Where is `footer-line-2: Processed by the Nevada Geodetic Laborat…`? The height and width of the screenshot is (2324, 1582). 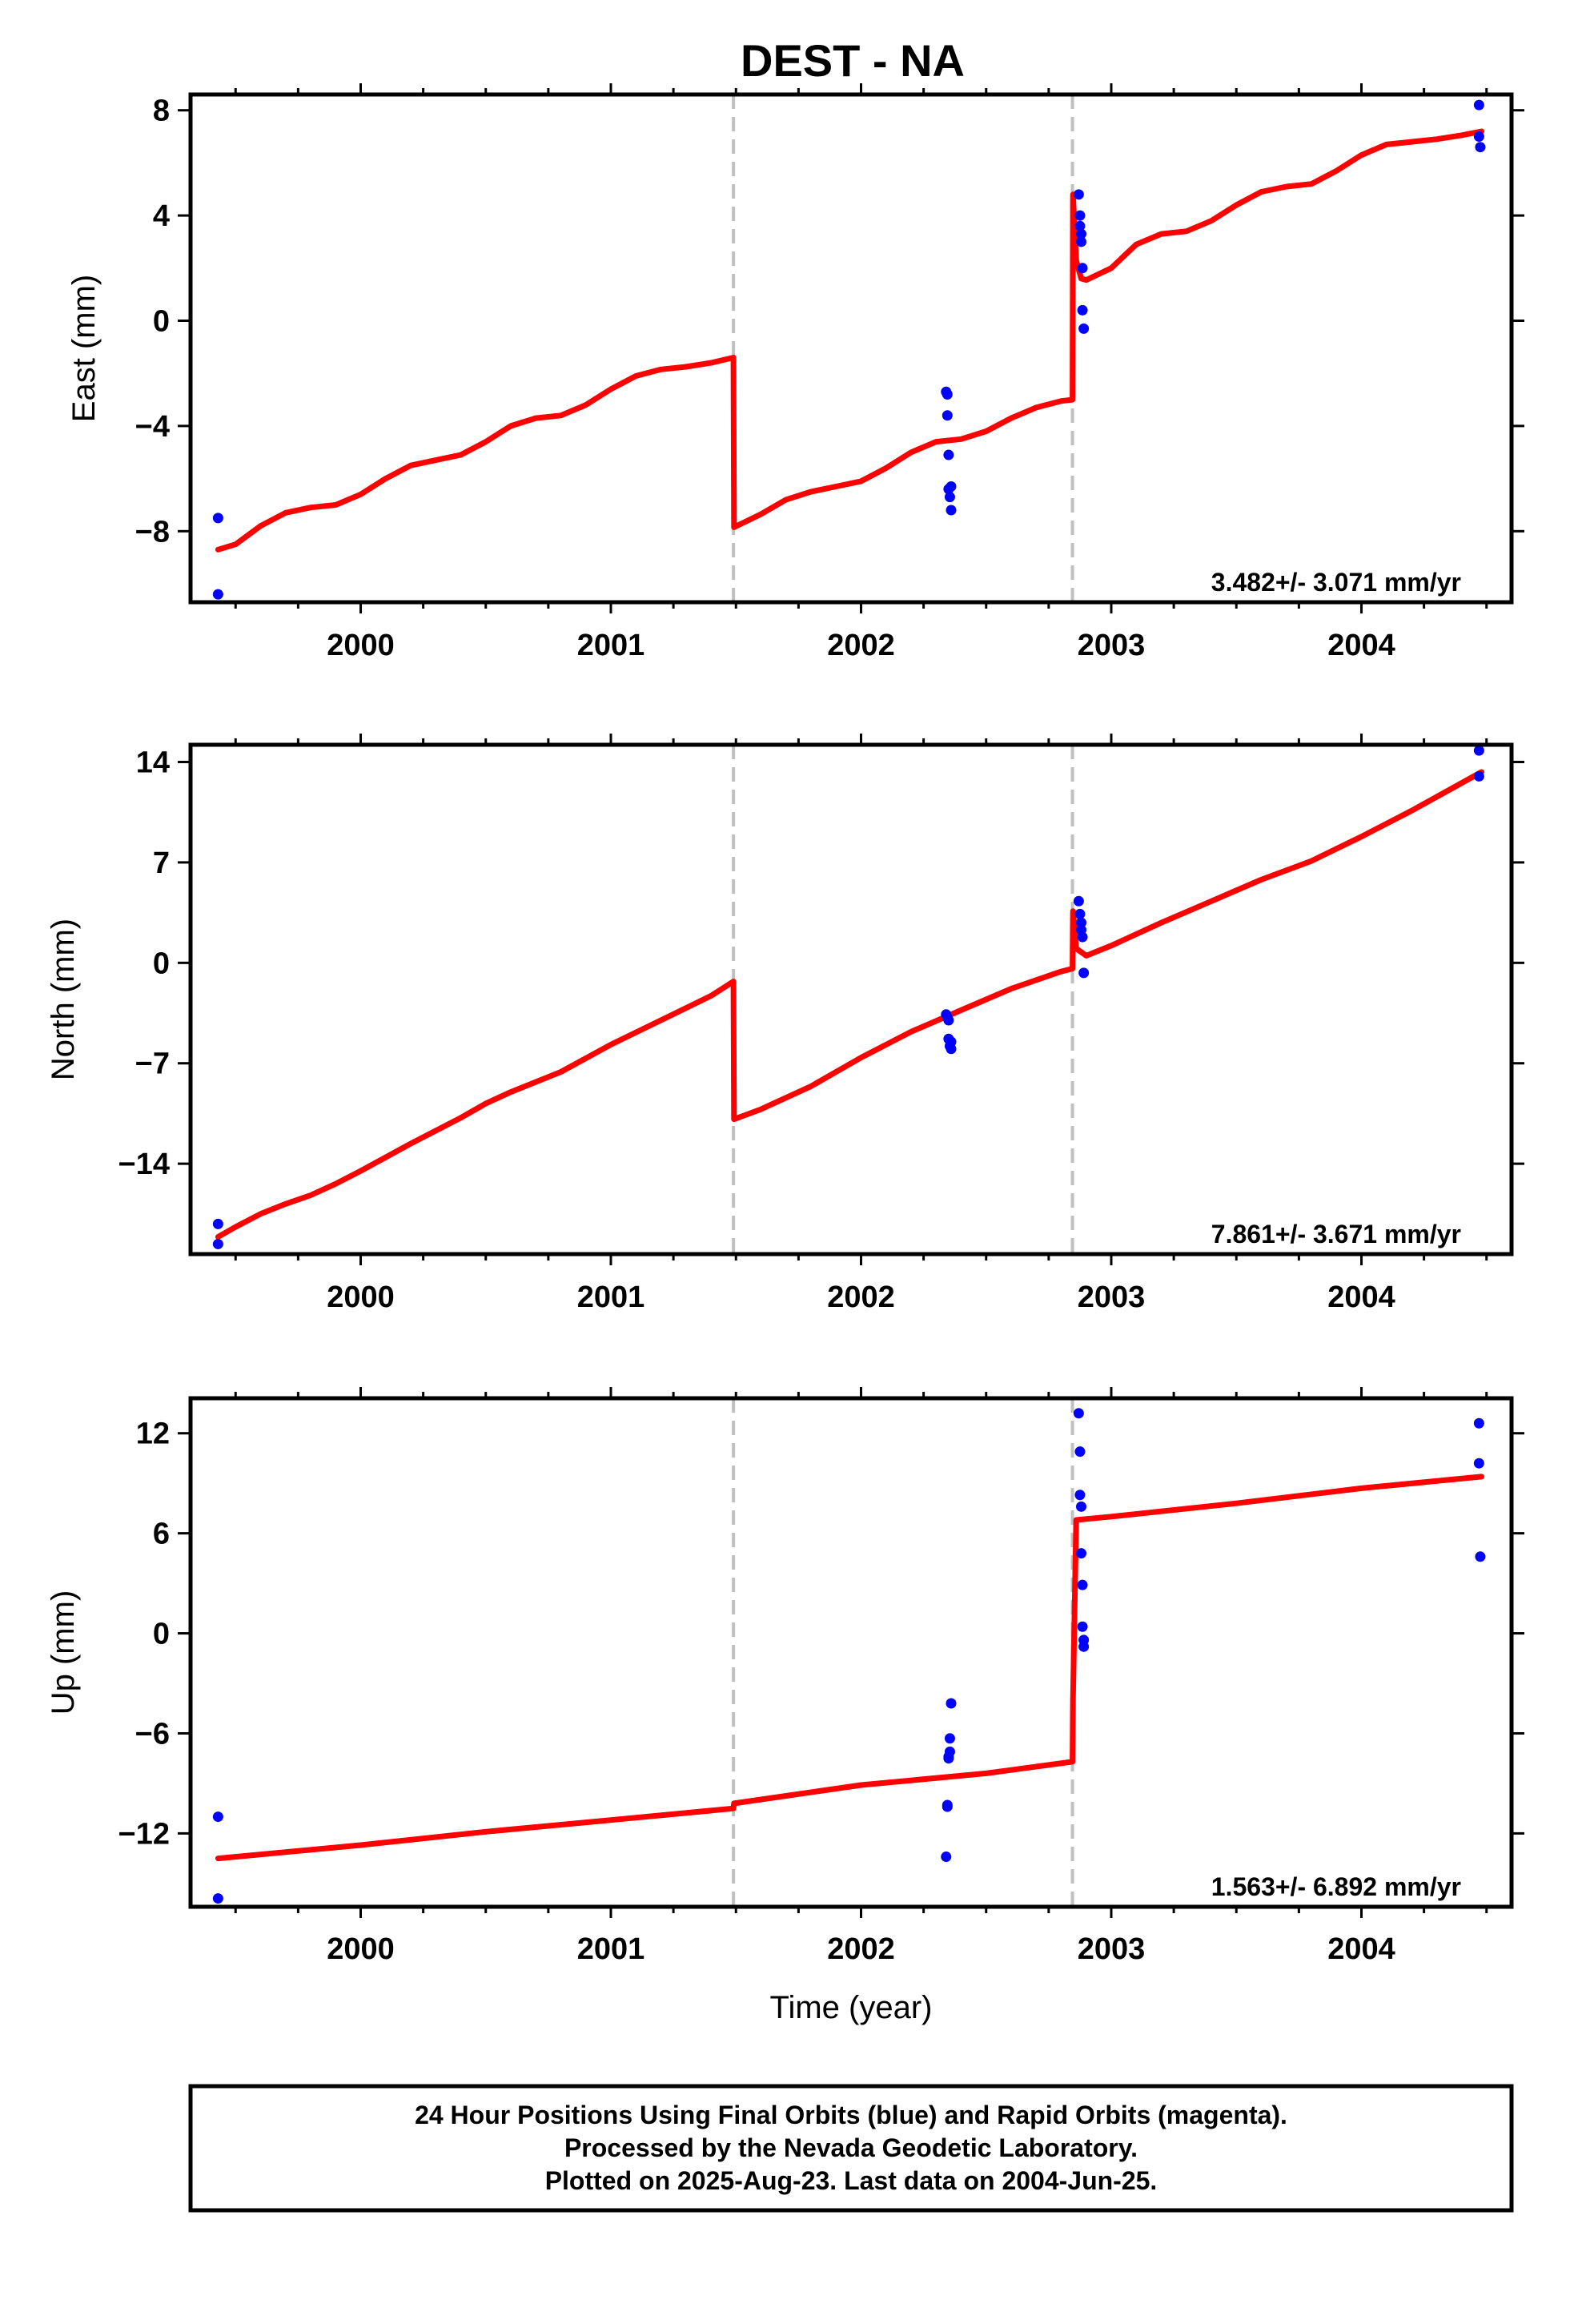
footer-line-2: Processed by the Nevada Geodetic Laborat… is located at coordinates (851, 2147).